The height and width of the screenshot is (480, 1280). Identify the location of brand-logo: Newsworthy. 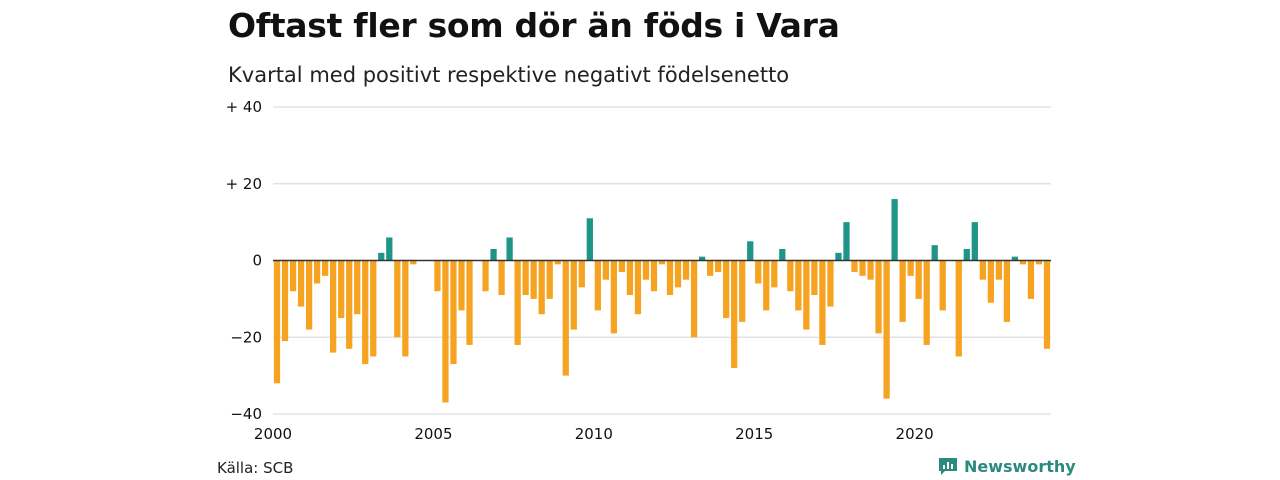
(1007, 466).